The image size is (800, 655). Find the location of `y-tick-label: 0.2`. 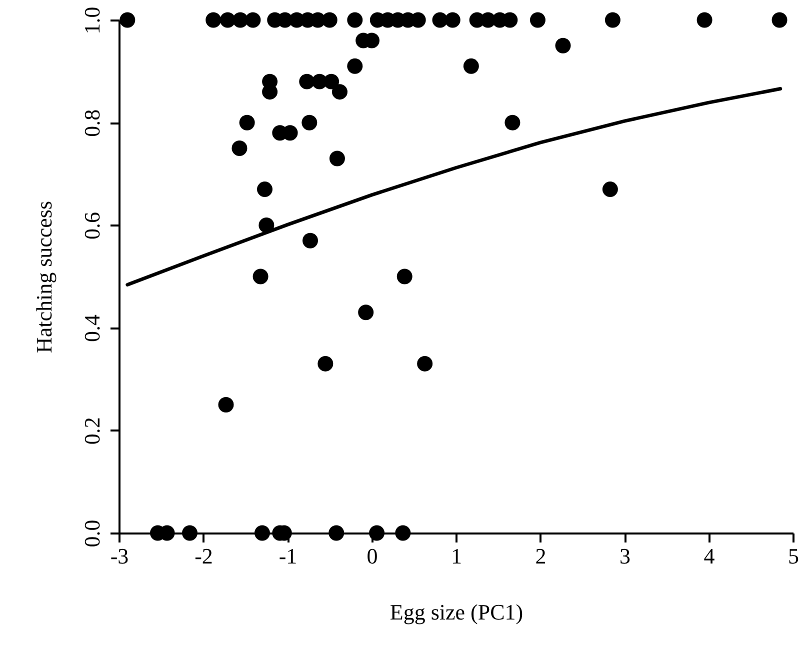

y-tick-label: 0.2 is located at coordinates (92, 431).